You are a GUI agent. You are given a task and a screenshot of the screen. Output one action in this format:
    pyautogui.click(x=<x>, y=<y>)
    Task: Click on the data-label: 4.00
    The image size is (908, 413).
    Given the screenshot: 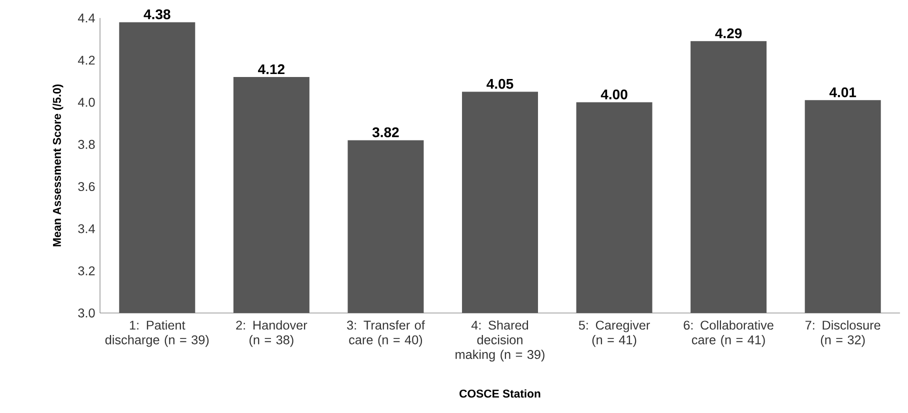 What is the action you would take?
    pyautogui.click(x=614, y=94)
    